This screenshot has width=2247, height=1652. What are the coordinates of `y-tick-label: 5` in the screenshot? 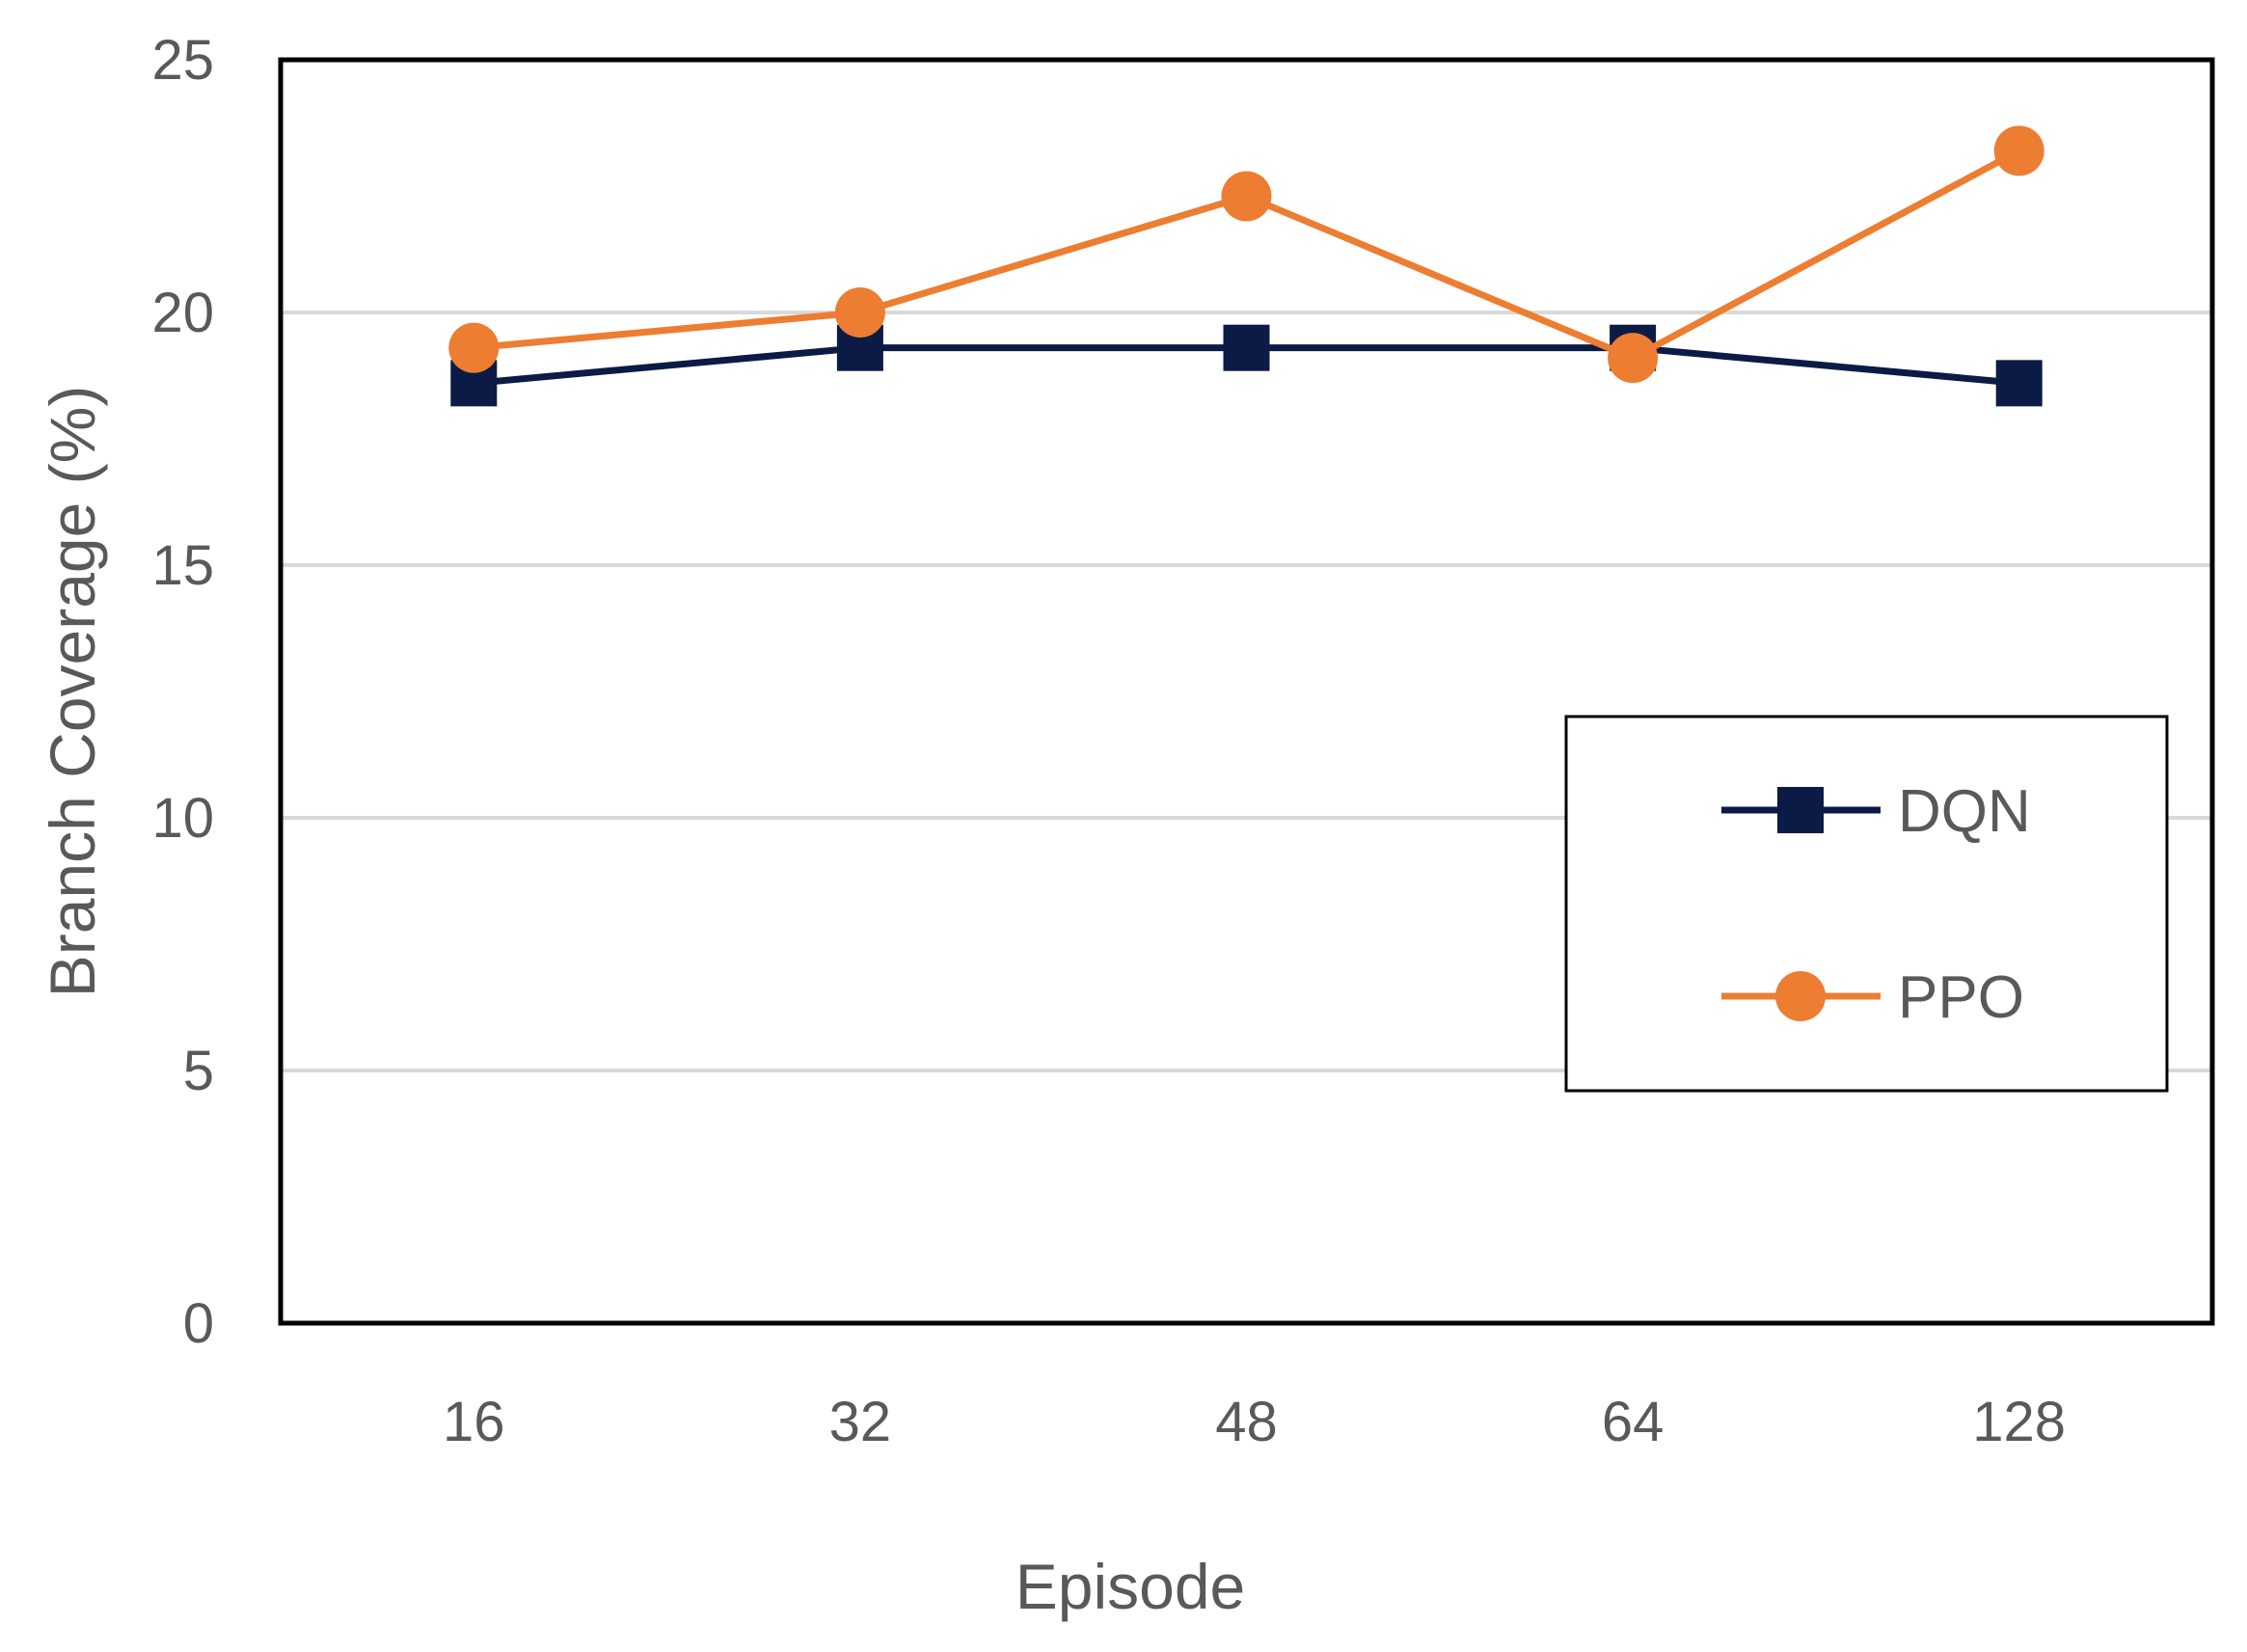 It's located at (198, 1071).